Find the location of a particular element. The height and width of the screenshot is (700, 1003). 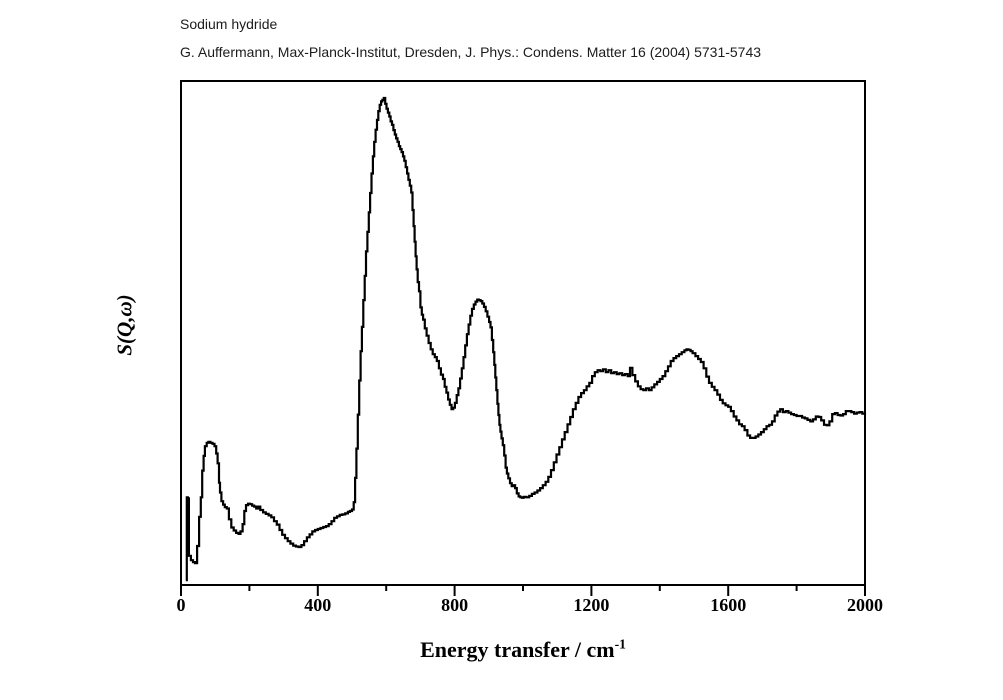

sample-title: Sodium hydride is located at coordinates (229, 24).